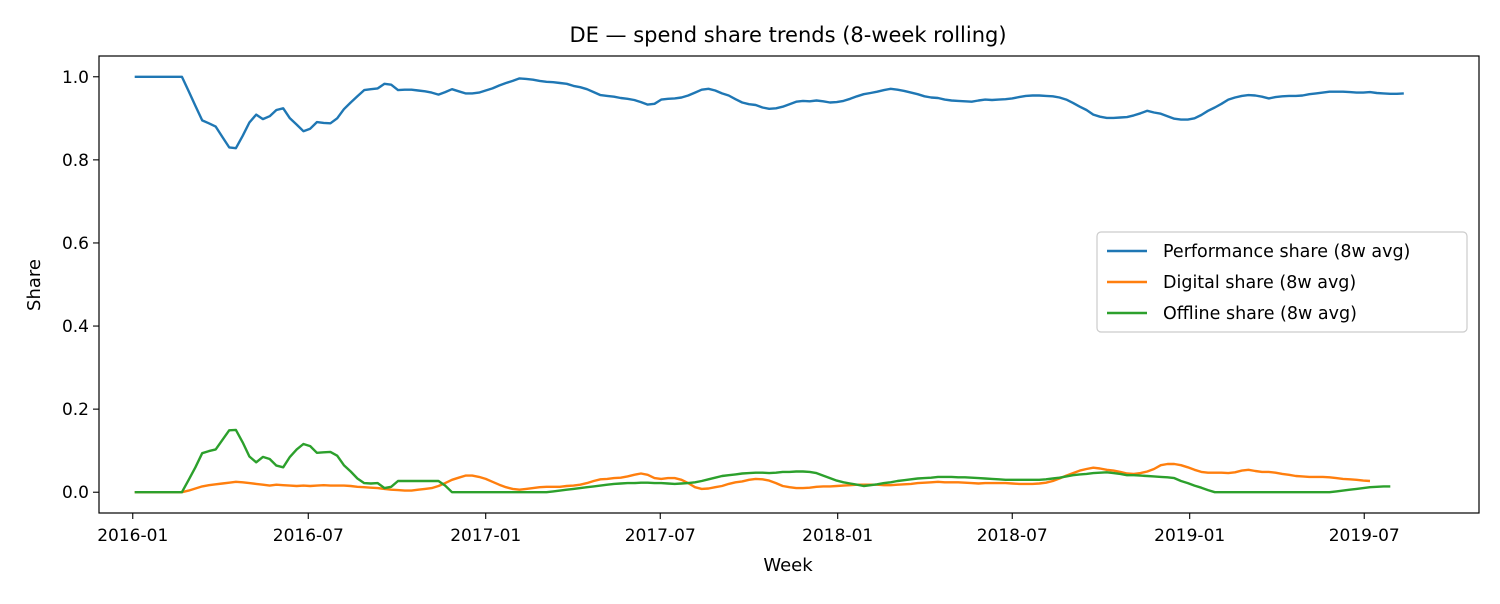  What do you see at coordinates (1260, 314) in the screenshot?
I see `legend-label: Offline share (8w avg)` at bounding box center [1260, 314].